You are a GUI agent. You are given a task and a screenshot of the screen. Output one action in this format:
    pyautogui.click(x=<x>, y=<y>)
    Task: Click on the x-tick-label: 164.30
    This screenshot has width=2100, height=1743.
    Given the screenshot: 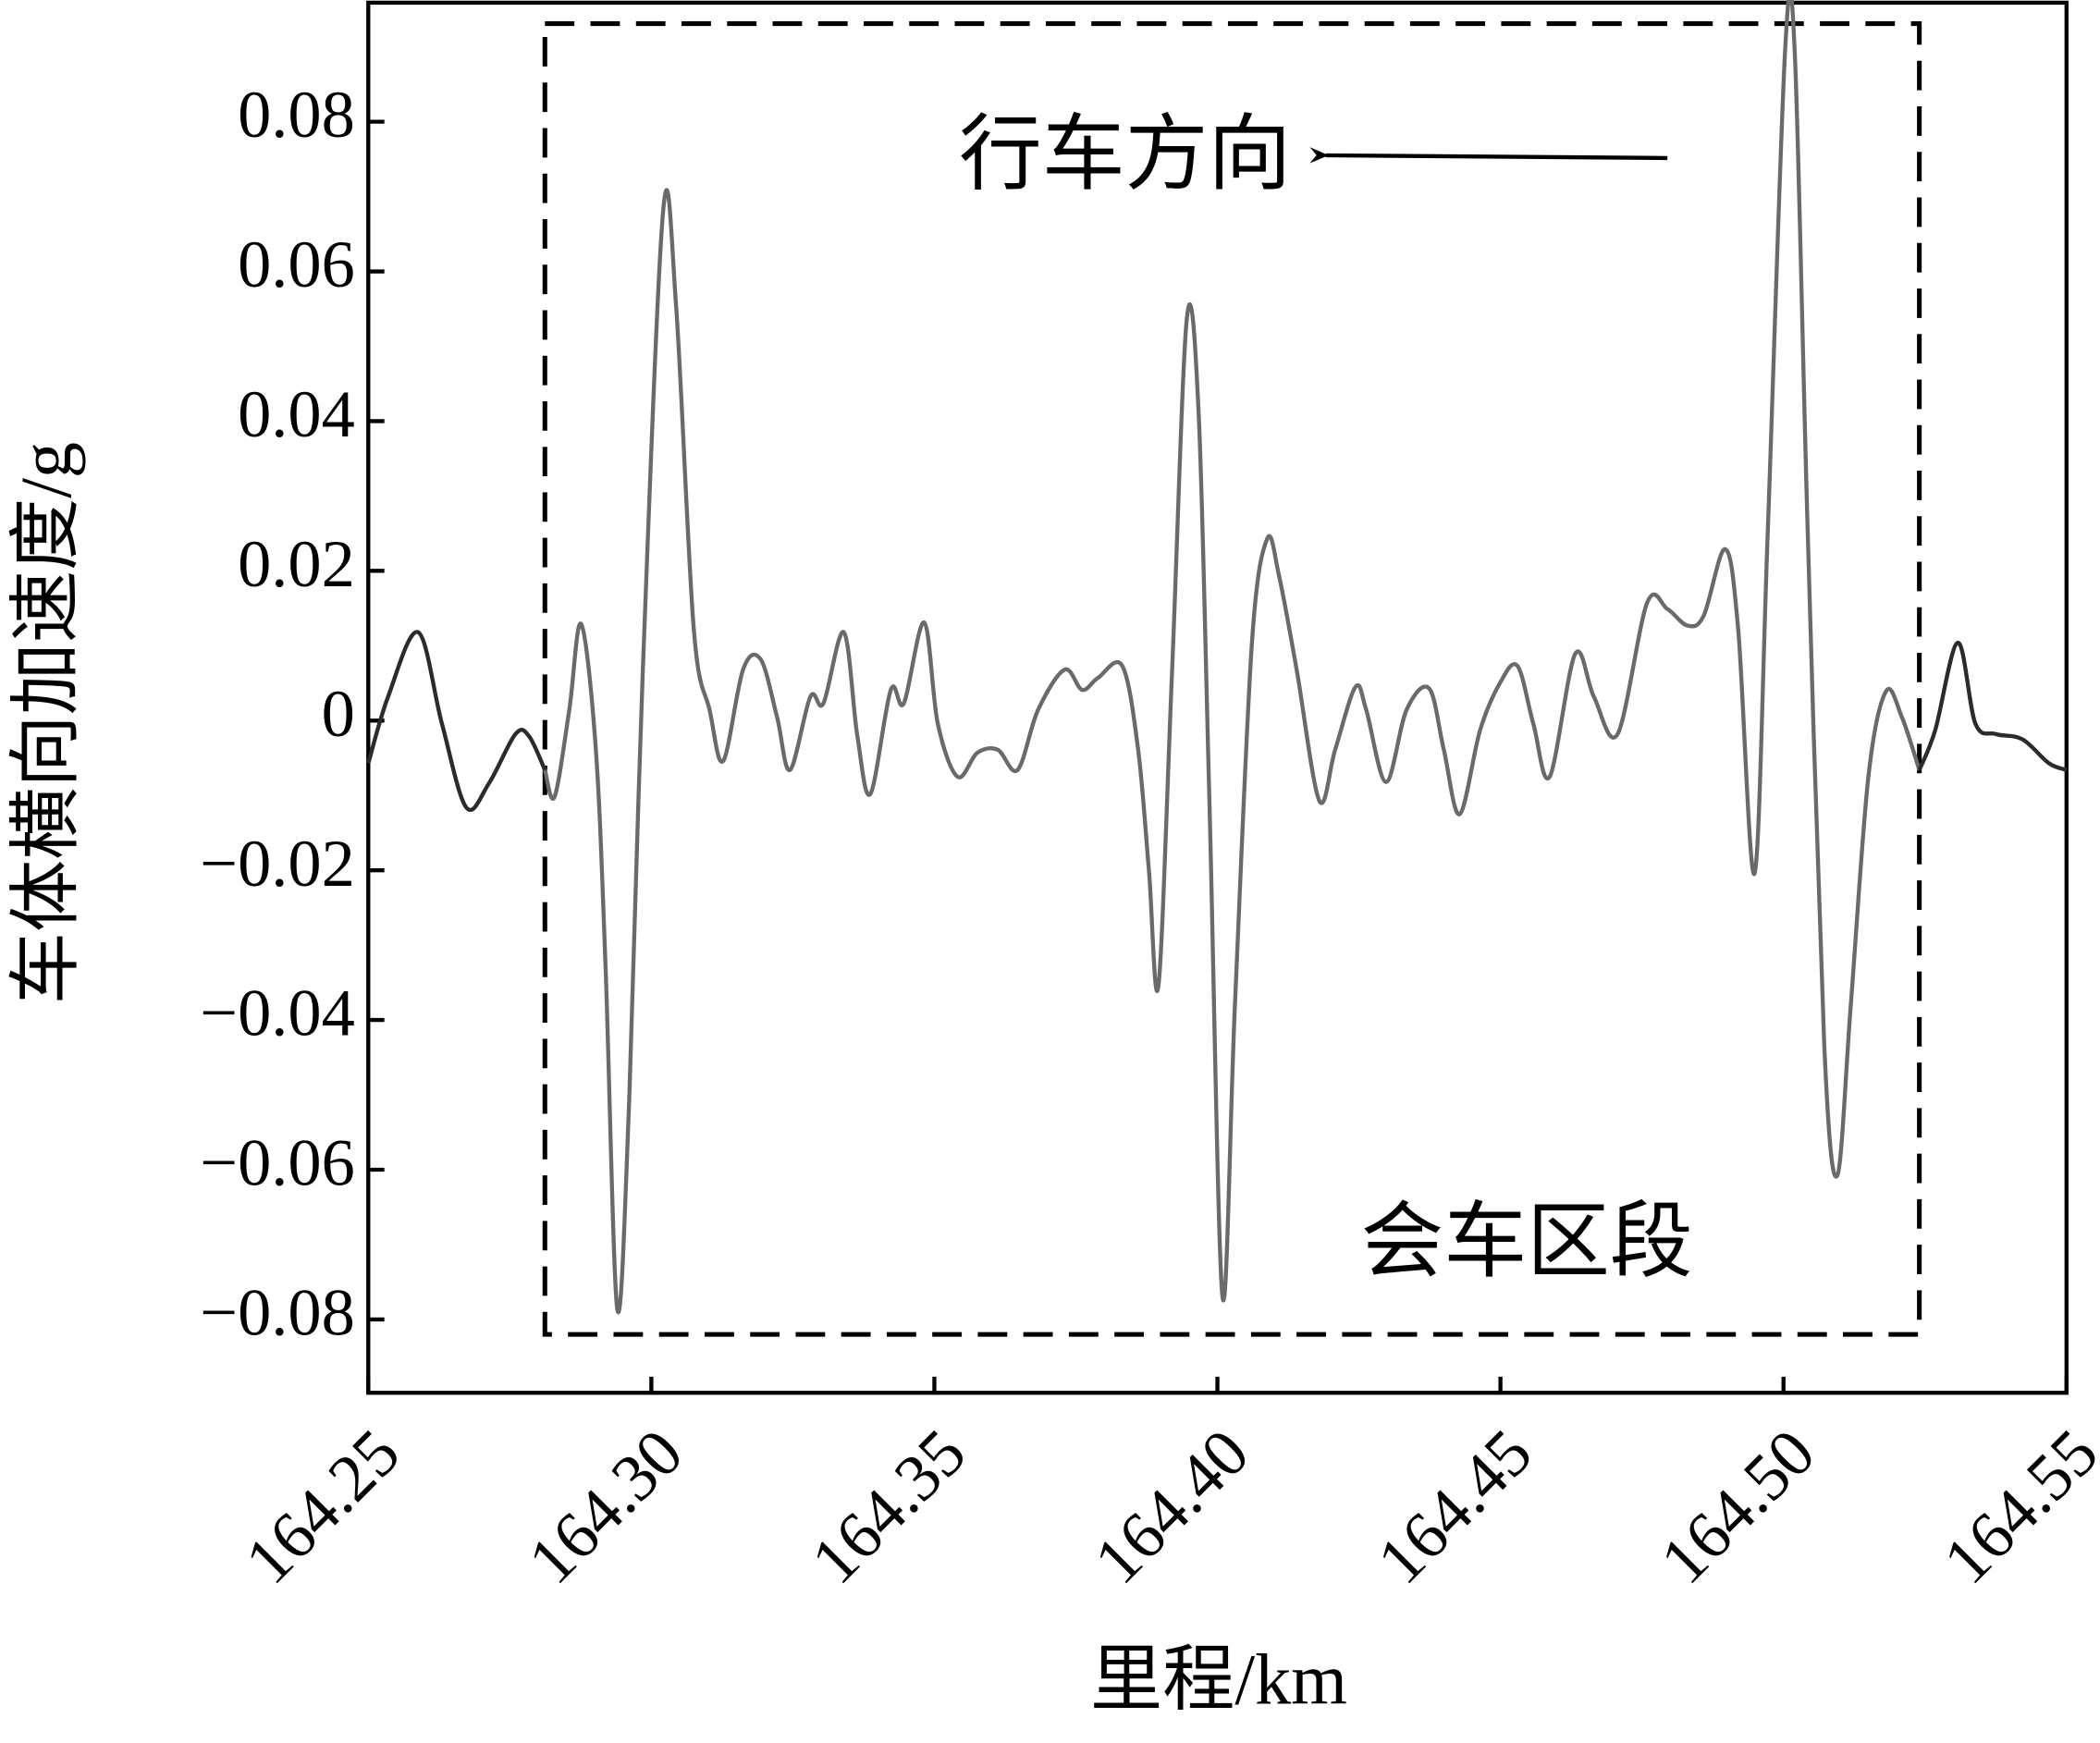 What is the action you would take?
    pyautogui.click(x=604, y=1507)
    